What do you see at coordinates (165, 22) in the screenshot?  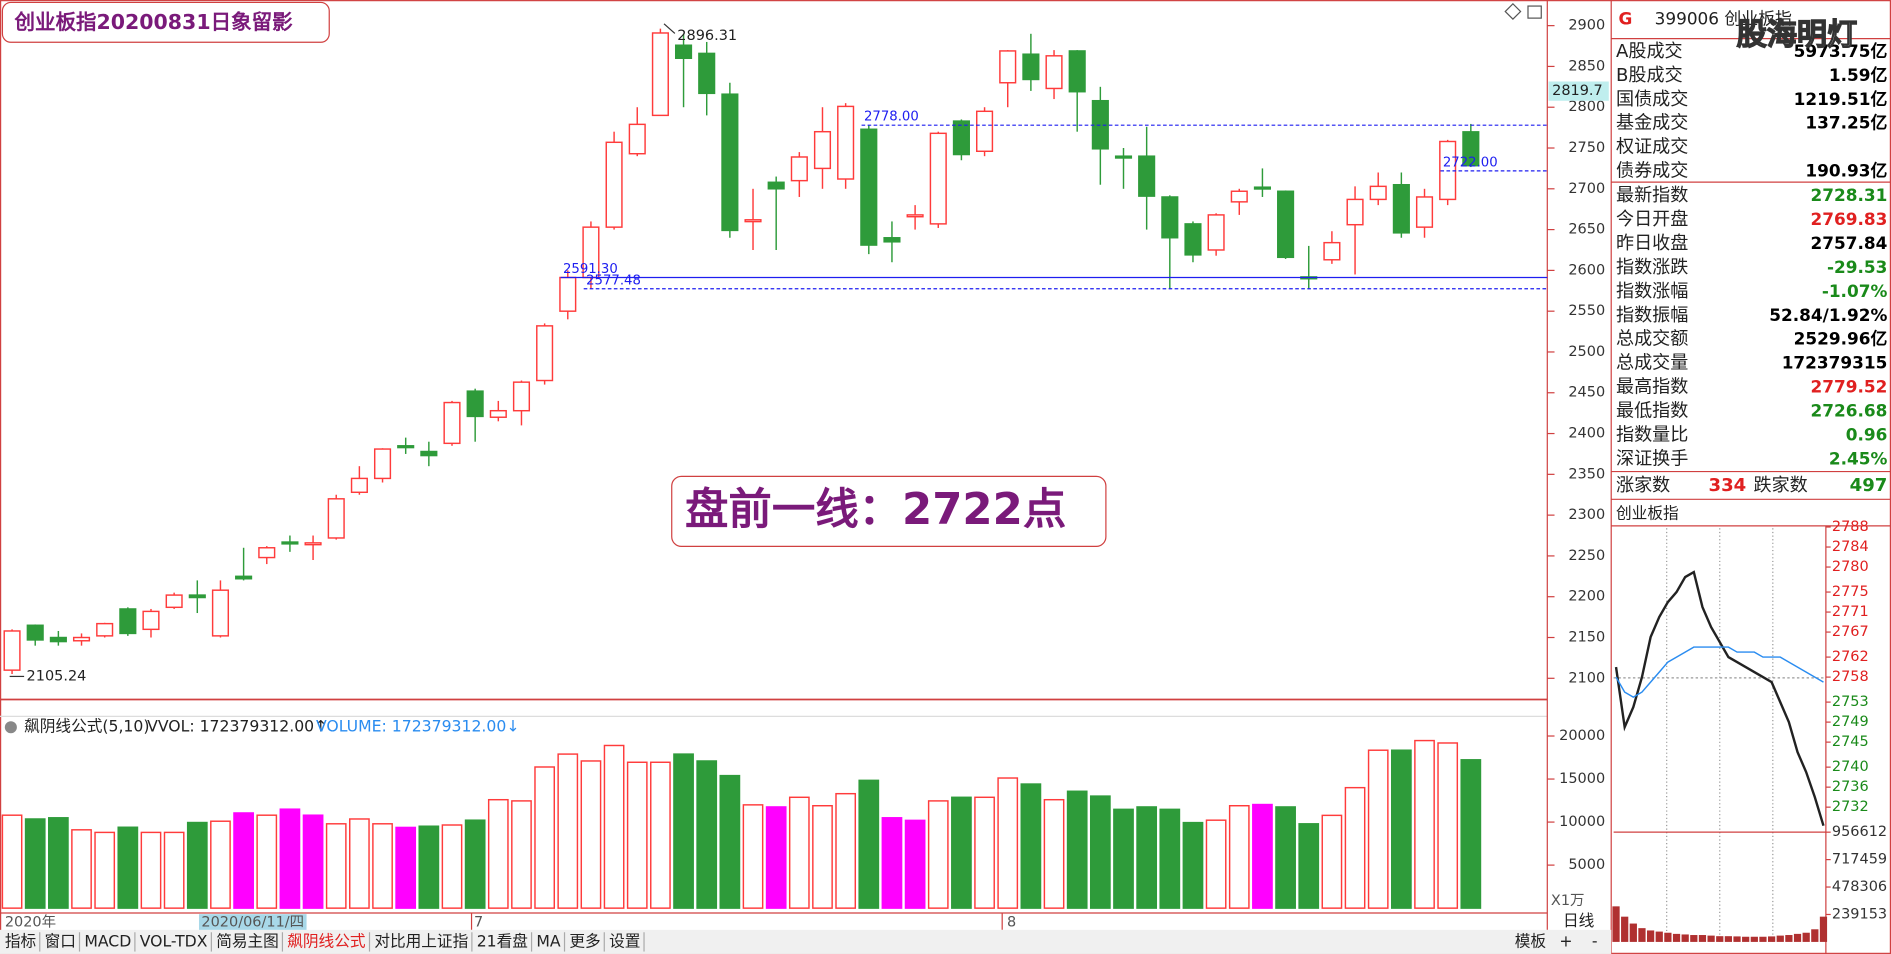 I see `title-box` at bounding box center [165, 22].